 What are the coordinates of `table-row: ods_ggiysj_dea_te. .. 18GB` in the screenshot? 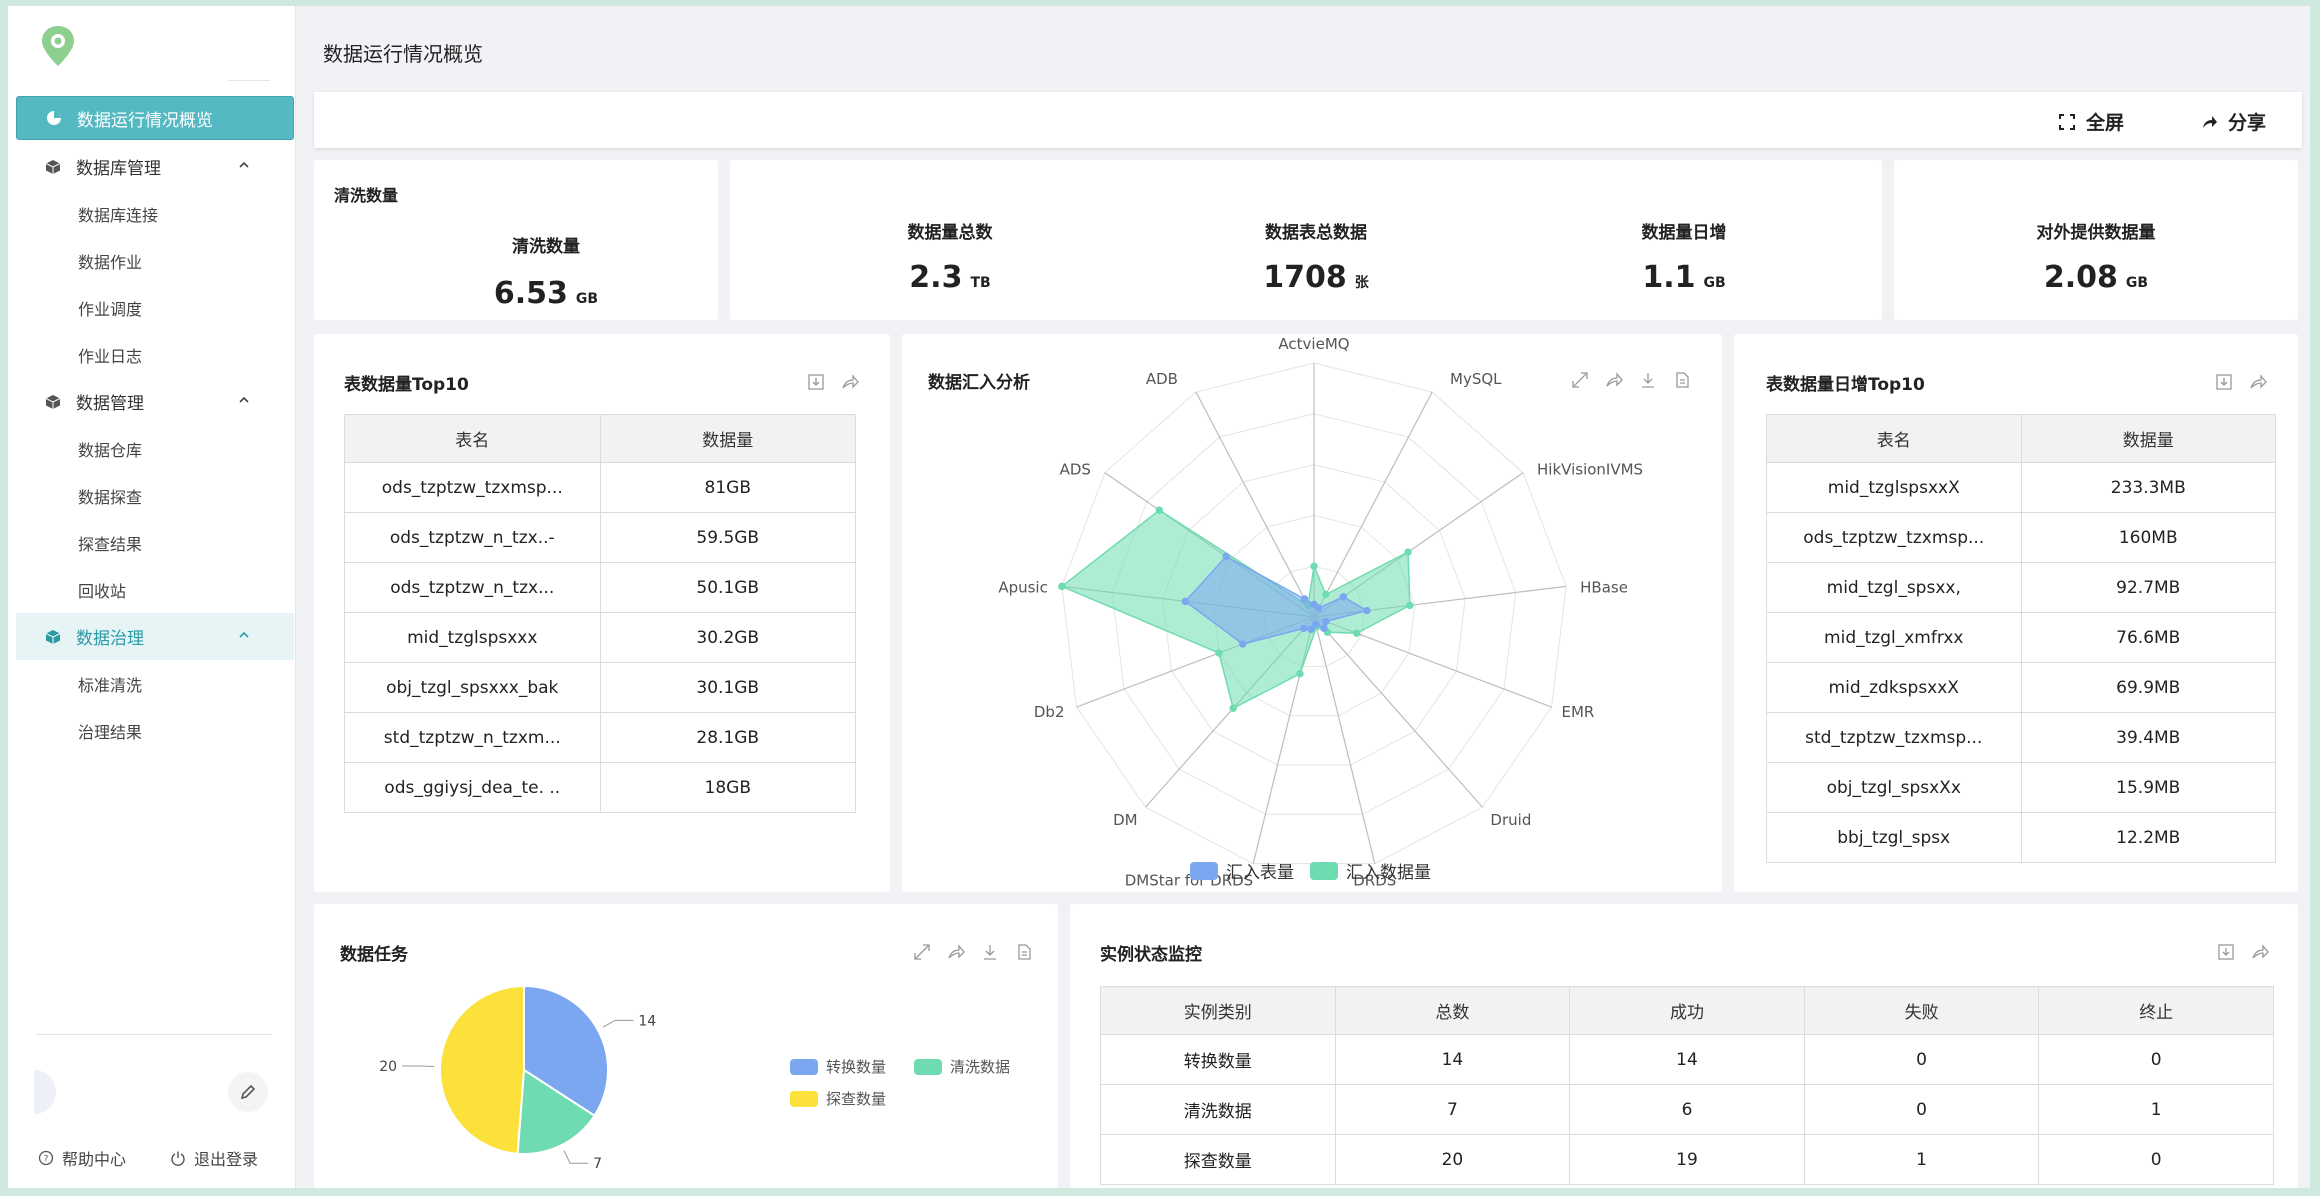 It's located at (600, 787).